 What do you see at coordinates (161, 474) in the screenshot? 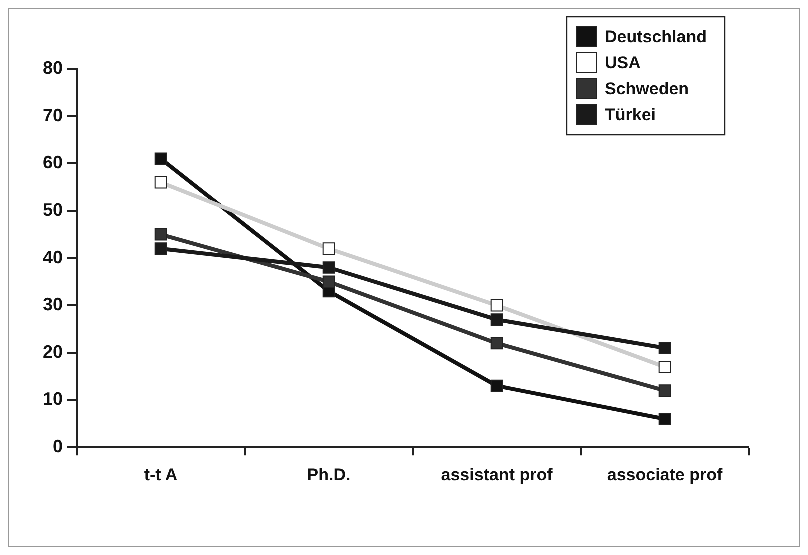
I see `x-tick-label: t-t A` at bounding box center [161, 474].